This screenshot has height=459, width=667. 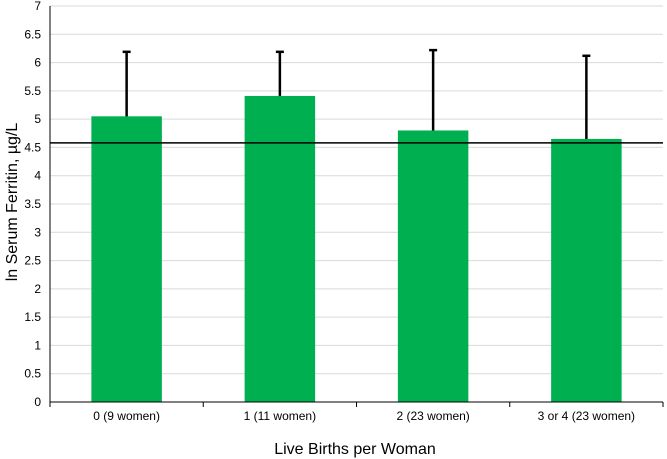 What do you see at coordinates (37, 289) in the screenshot?
I see `y-tick-label: 2` at bounding box center [37, 289].